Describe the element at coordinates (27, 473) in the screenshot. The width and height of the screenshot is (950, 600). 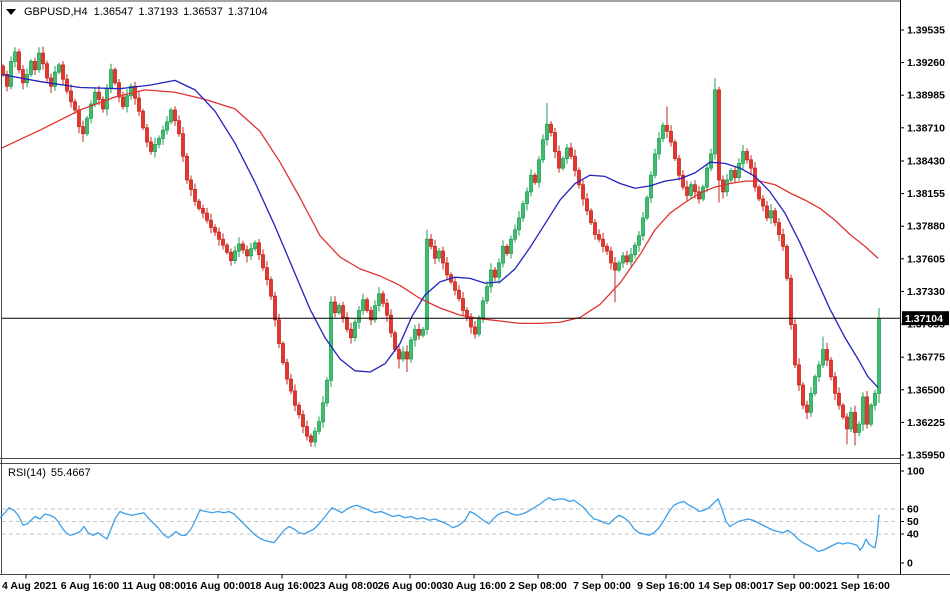
I see `rsi-name: RSI(14)` at that location.